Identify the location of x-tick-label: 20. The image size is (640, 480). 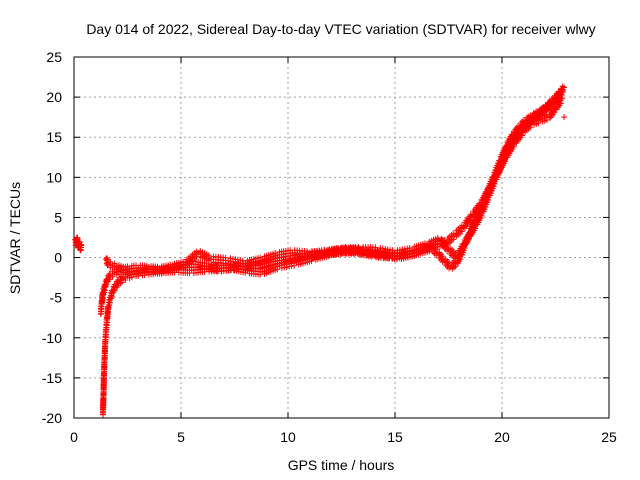
(502, 437).